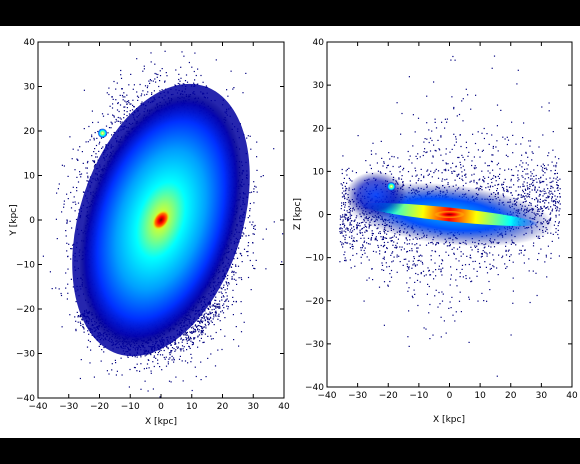  Describe the element at coordinates (30, 88) in the screenshot. I see `xy-ytick-label: 30` at that location.